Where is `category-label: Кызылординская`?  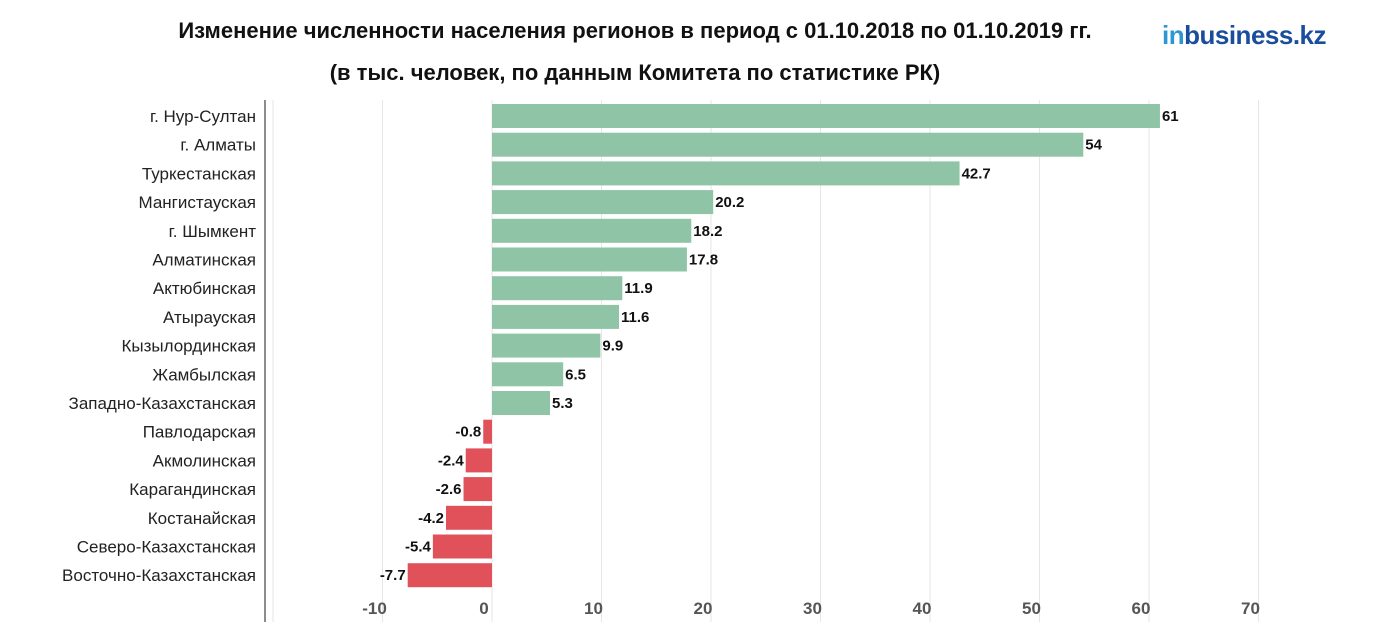 category-label: Кызылординская is located at coordinates (188, 346).